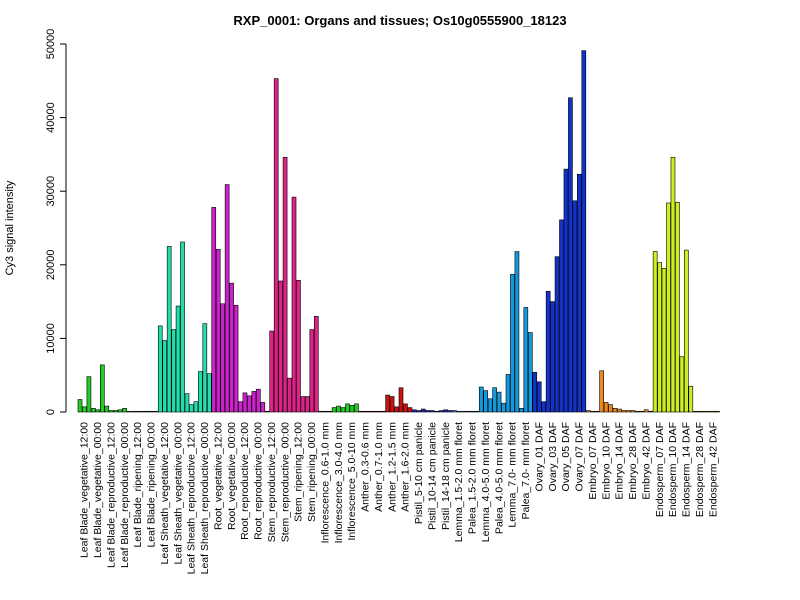 This screenshot has width=800, height=600. What do you see at coordinates (51, 412) in the screenshot?
I see `y-tick-label: 0` at bounding box center [51, 412].